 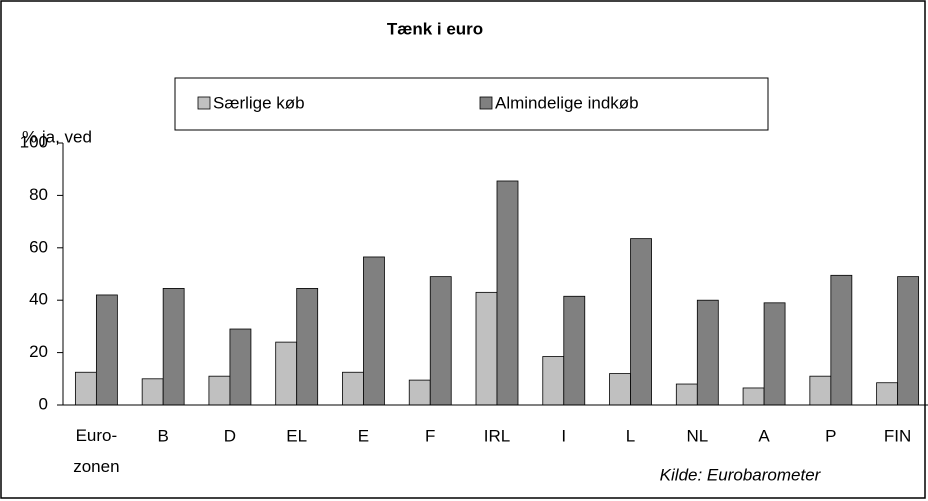 What do you see at coordinates (296, 435) in the screenshot?
I see `x-tick-label: EL` at bounding box center [296, 435].